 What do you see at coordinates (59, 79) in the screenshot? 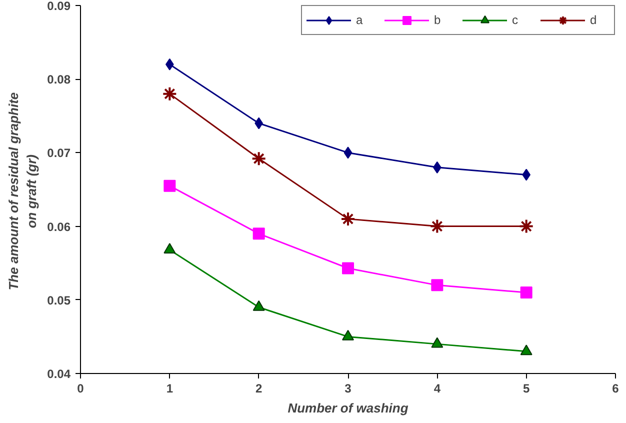
I see `y-tick-label: 0.08` at bounding box center [59, 79].